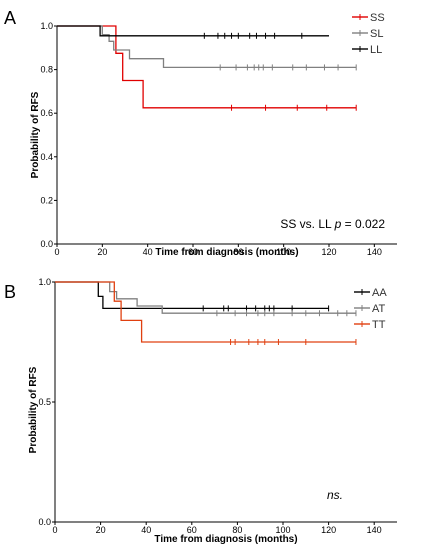 Image resolution: width=426 pixels, height=550 pixels. Describe the element at coordinates (44, 522) in the screenshot. I see `panel-b-y-tick-label: 0.0` at that location.